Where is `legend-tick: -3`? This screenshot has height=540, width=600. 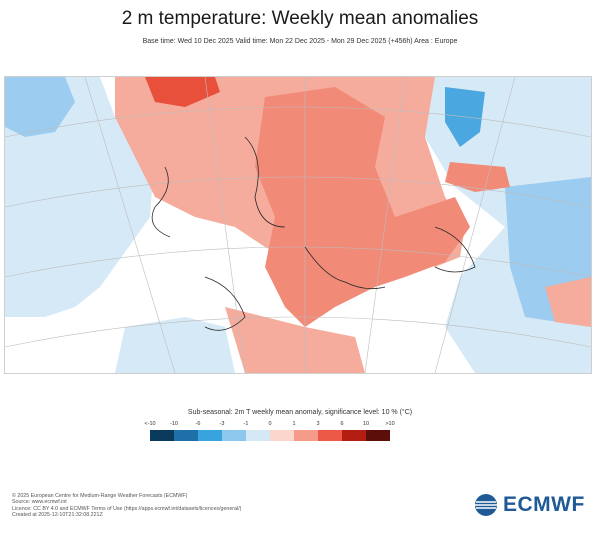 legend-tick: -3 is located at coordinates (222, 424).